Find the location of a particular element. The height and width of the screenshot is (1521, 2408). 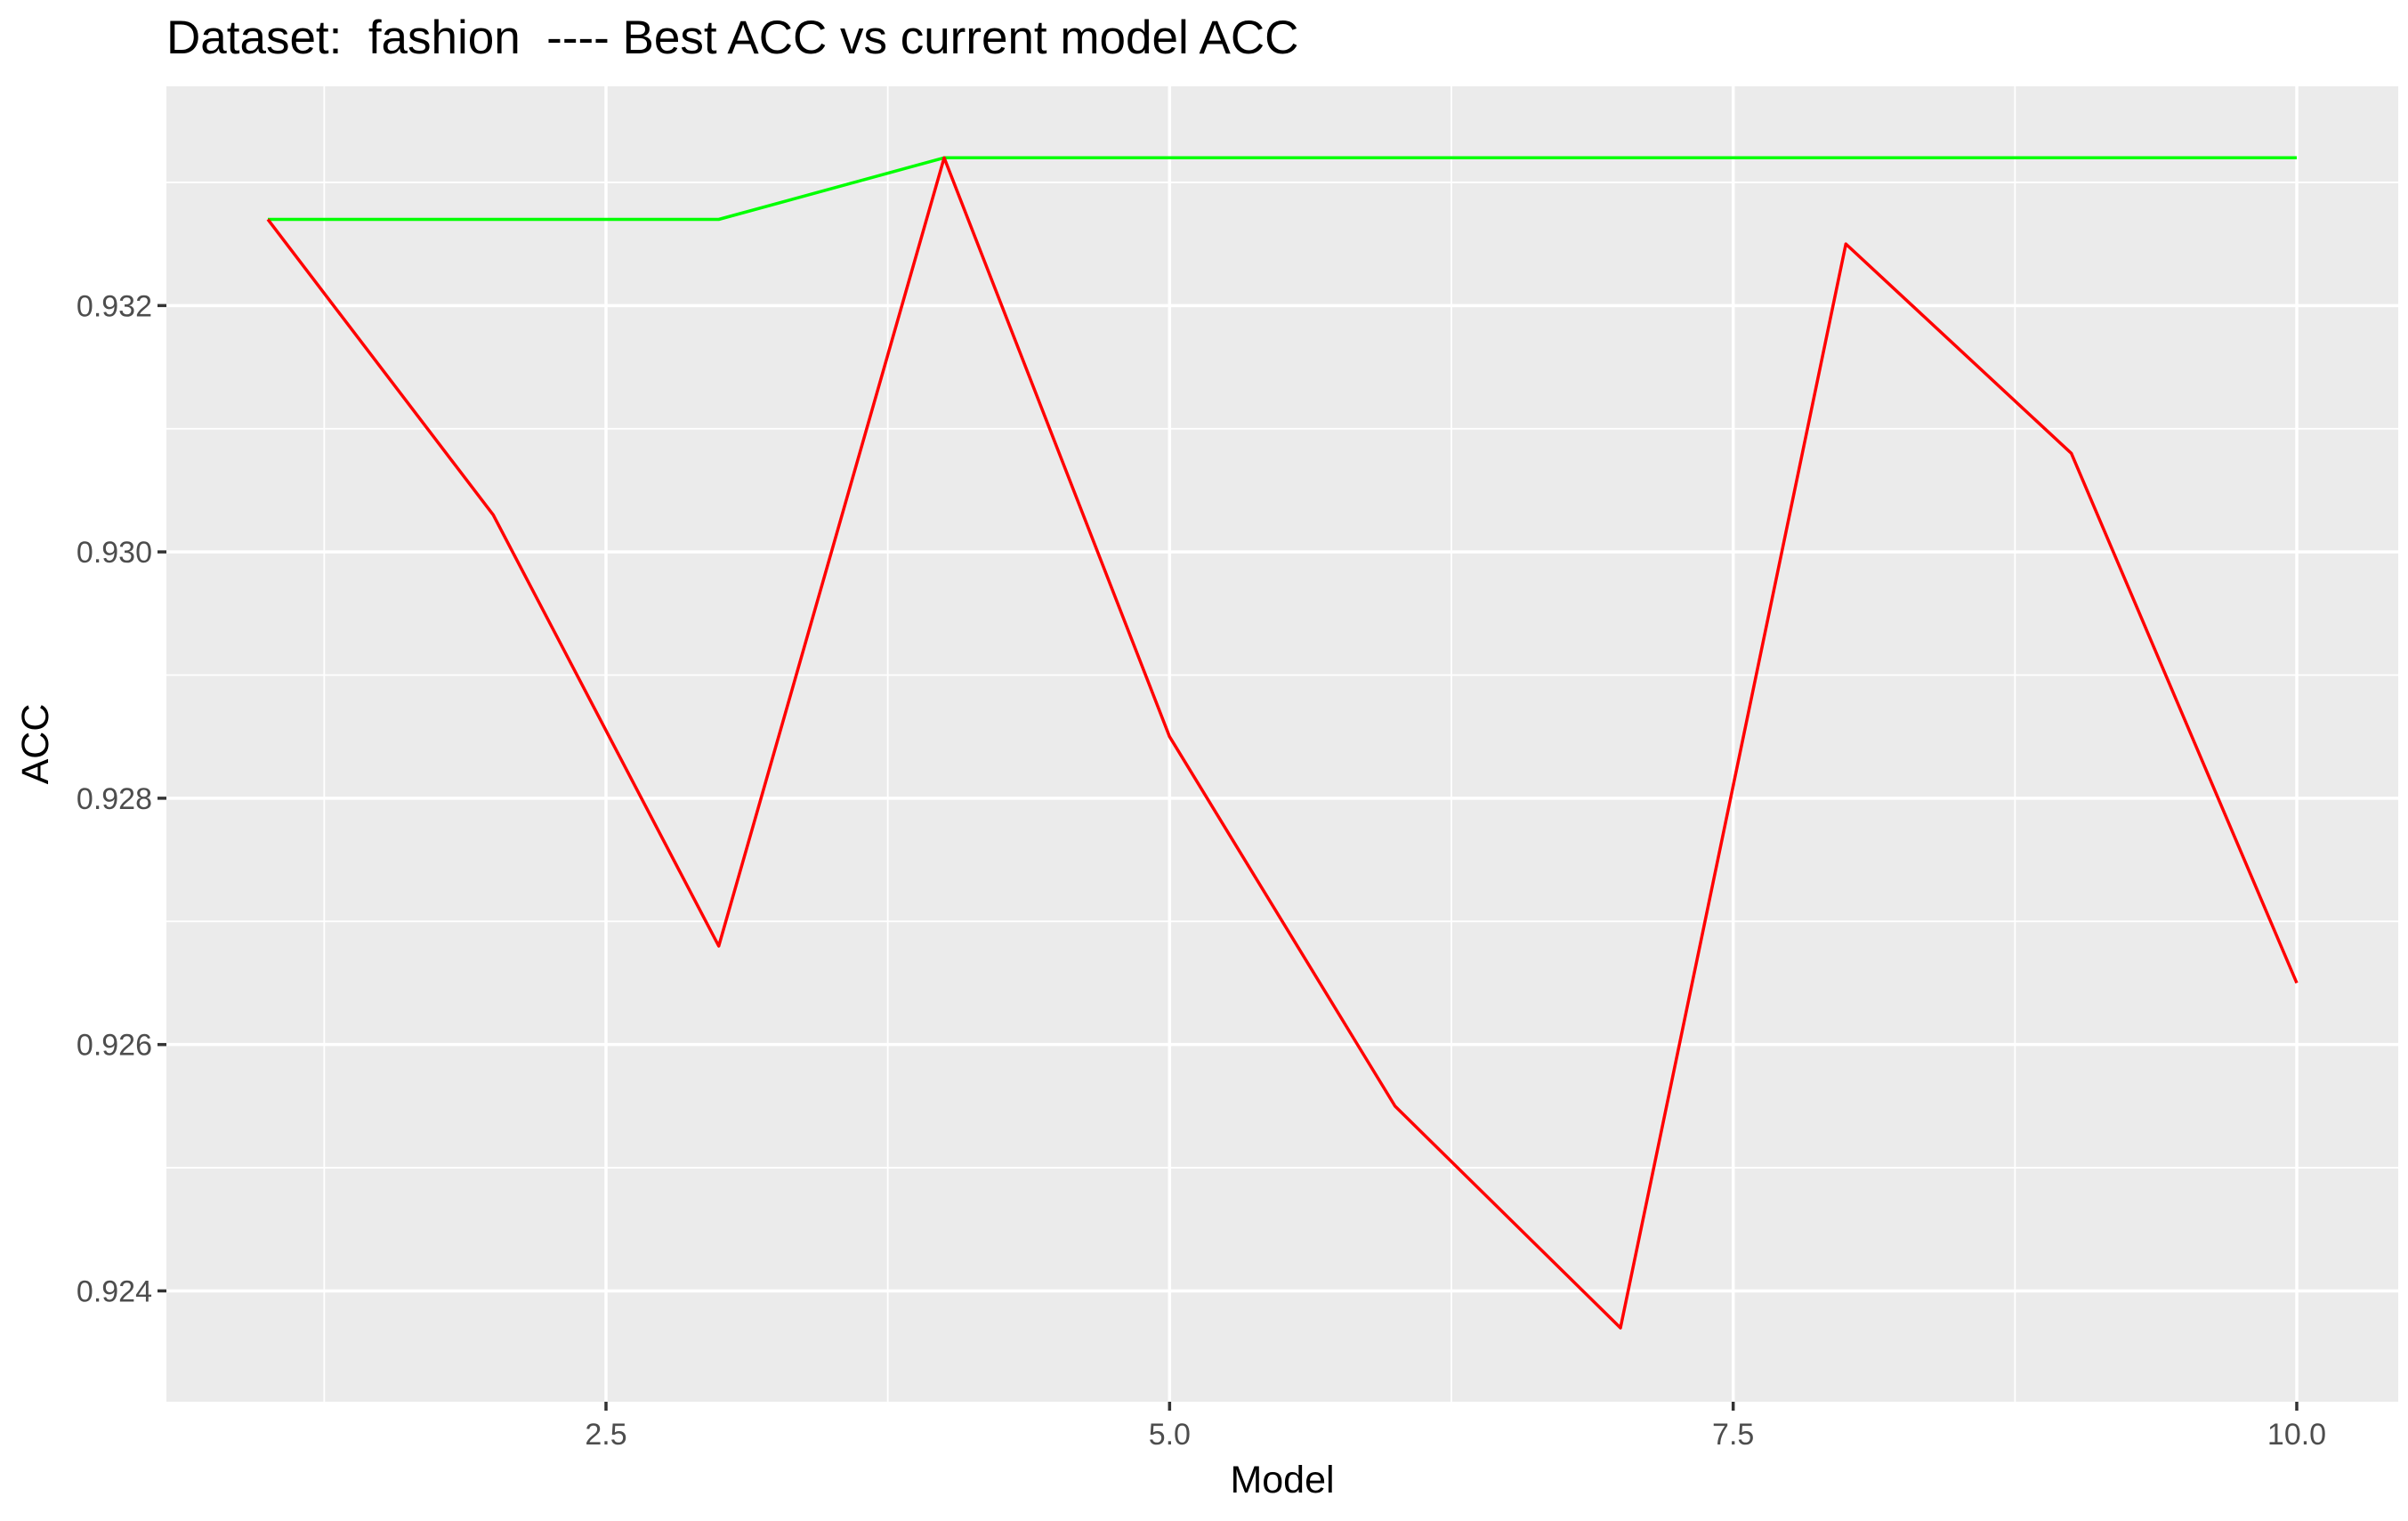

x-tick-label-1: 5.0 is located at coordinates (1170, 1435).